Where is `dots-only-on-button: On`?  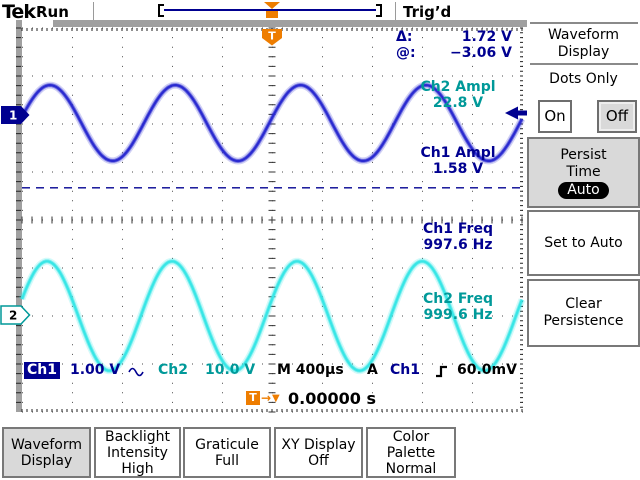
dots-only-on-button: On is located at coordinates (555, 116).